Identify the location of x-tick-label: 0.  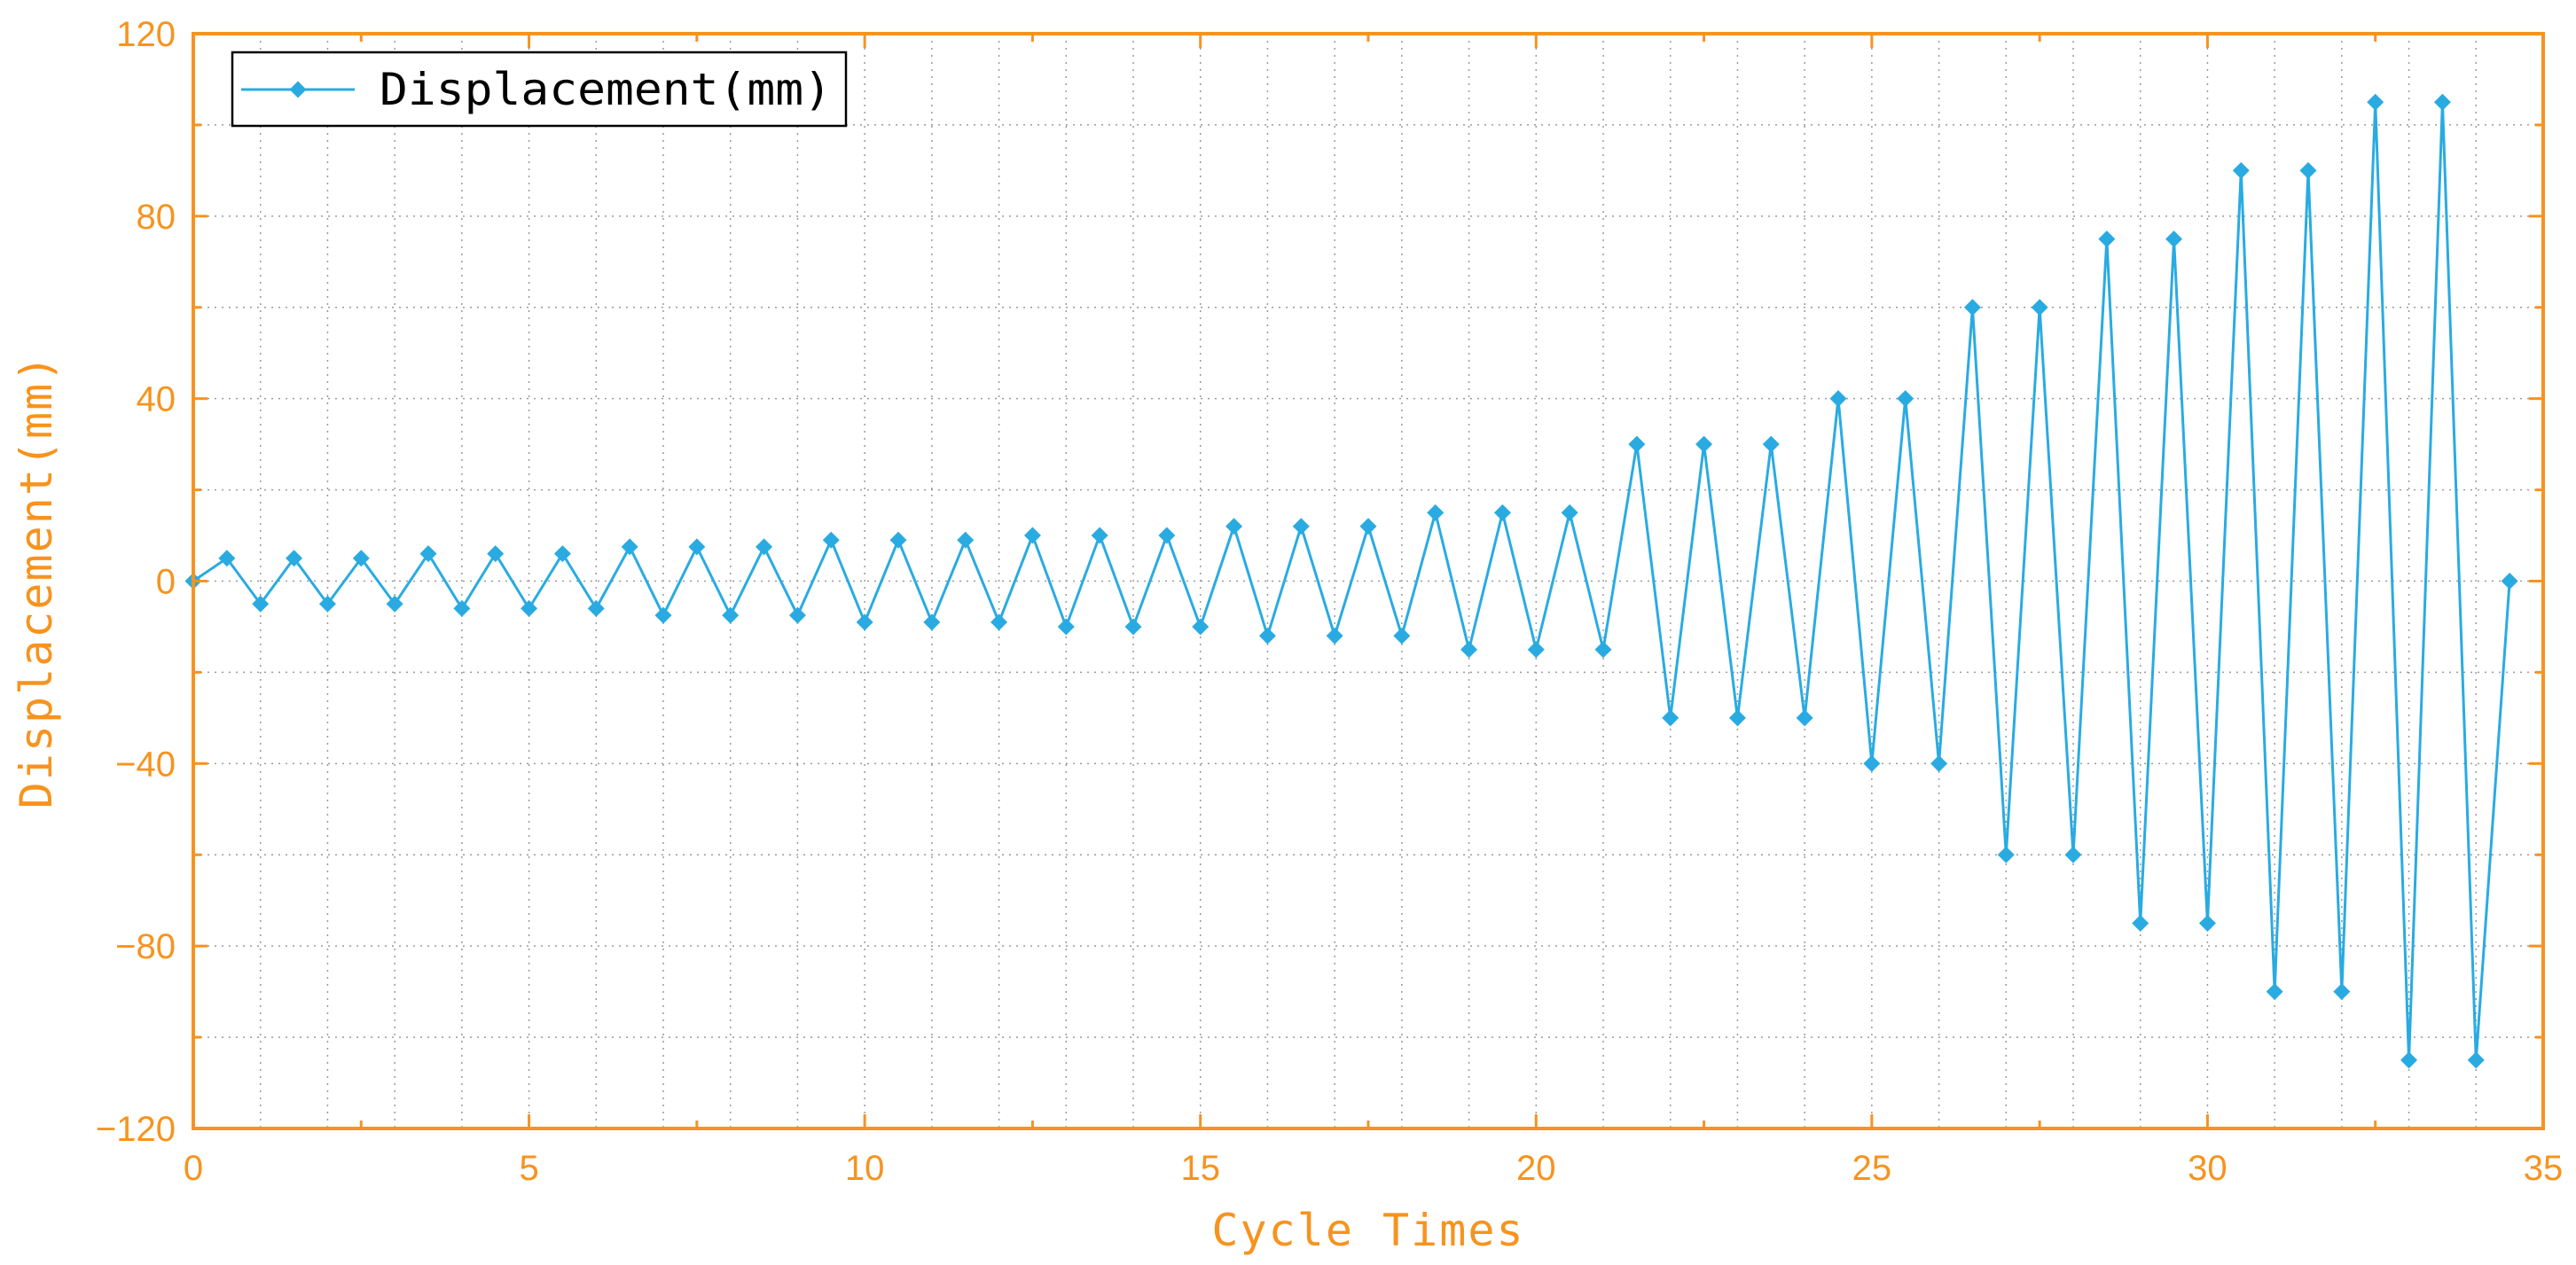
(193, 1168).